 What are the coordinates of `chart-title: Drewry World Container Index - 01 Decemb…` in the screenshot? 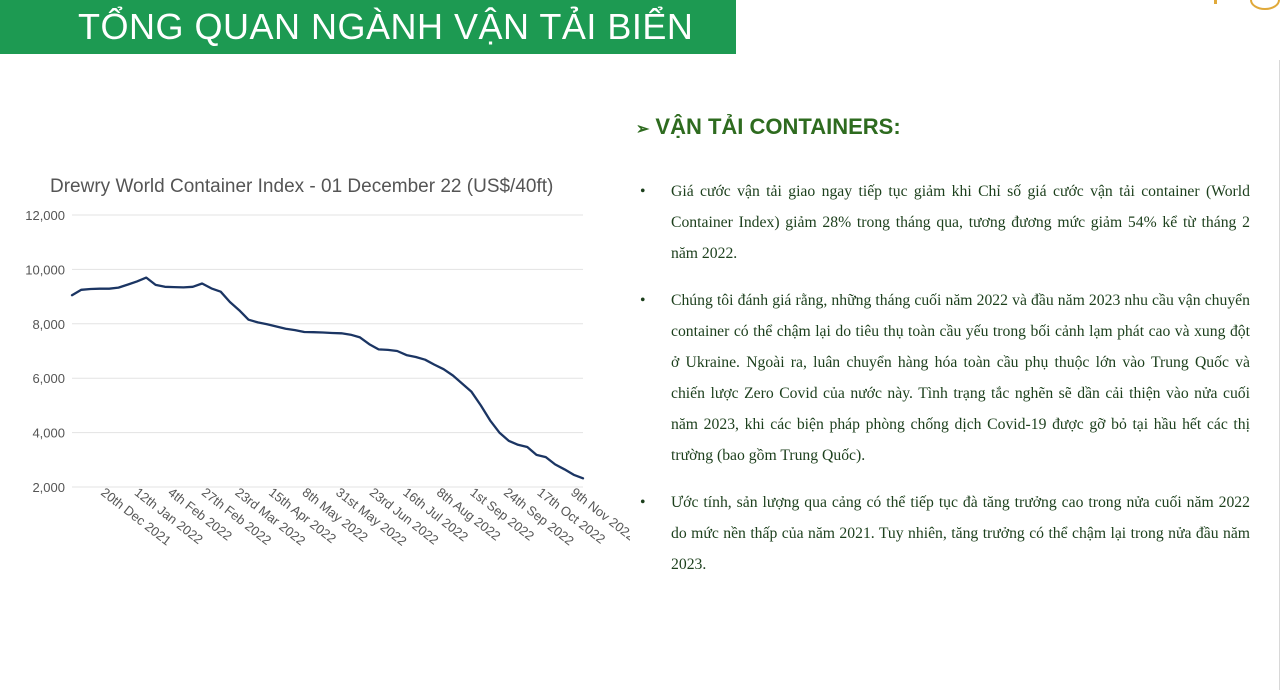 It's located at (302, 186).